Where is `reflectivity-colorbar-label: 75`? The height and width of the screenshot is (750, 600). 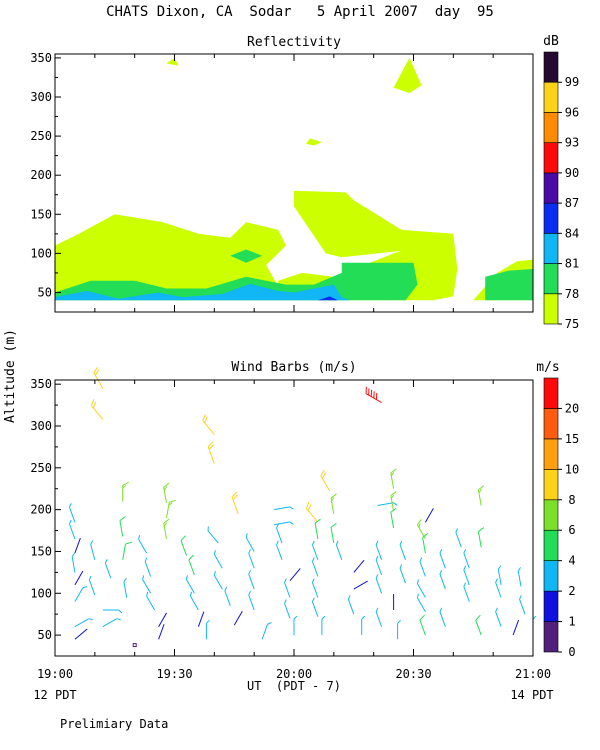
reflectivity-colorbar-label: 75 is located at coordinates (572, 324).